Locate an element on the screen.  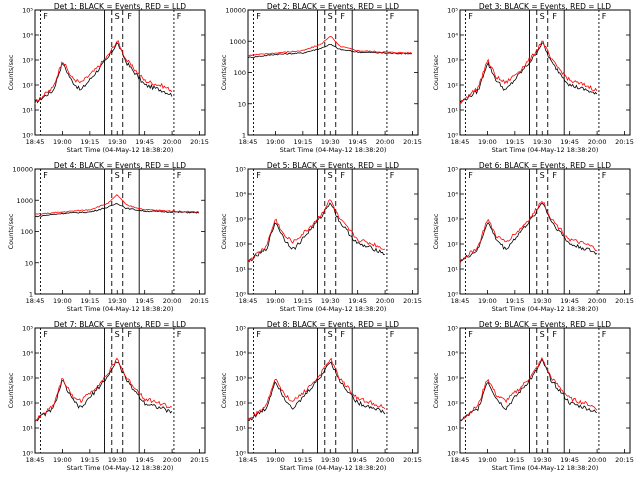
det2-xtick-label: 19:00 is located at coordinates (275, 142).